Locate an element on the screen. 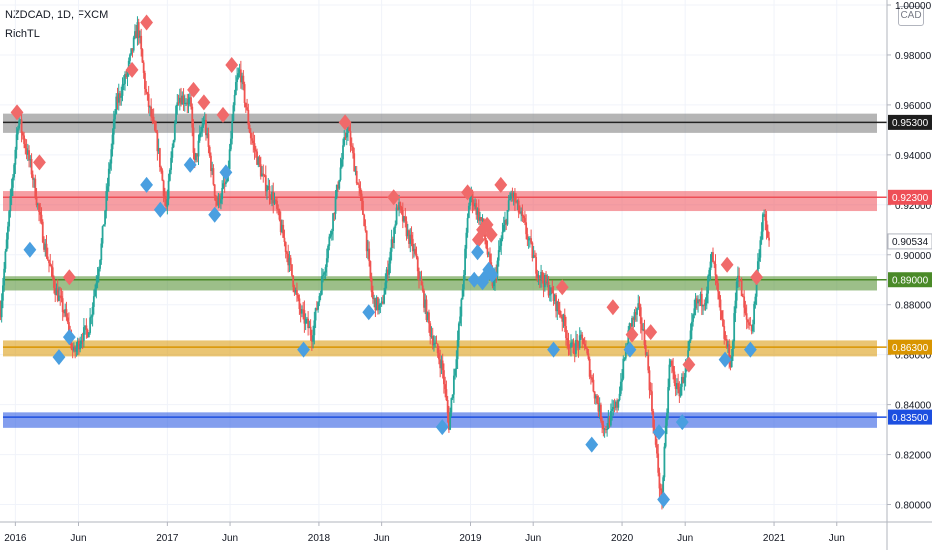 This screenshot has width=932, height=550. symbol-title: NZDCAD, 1D, FXCM is located at coordinates (57, 15).